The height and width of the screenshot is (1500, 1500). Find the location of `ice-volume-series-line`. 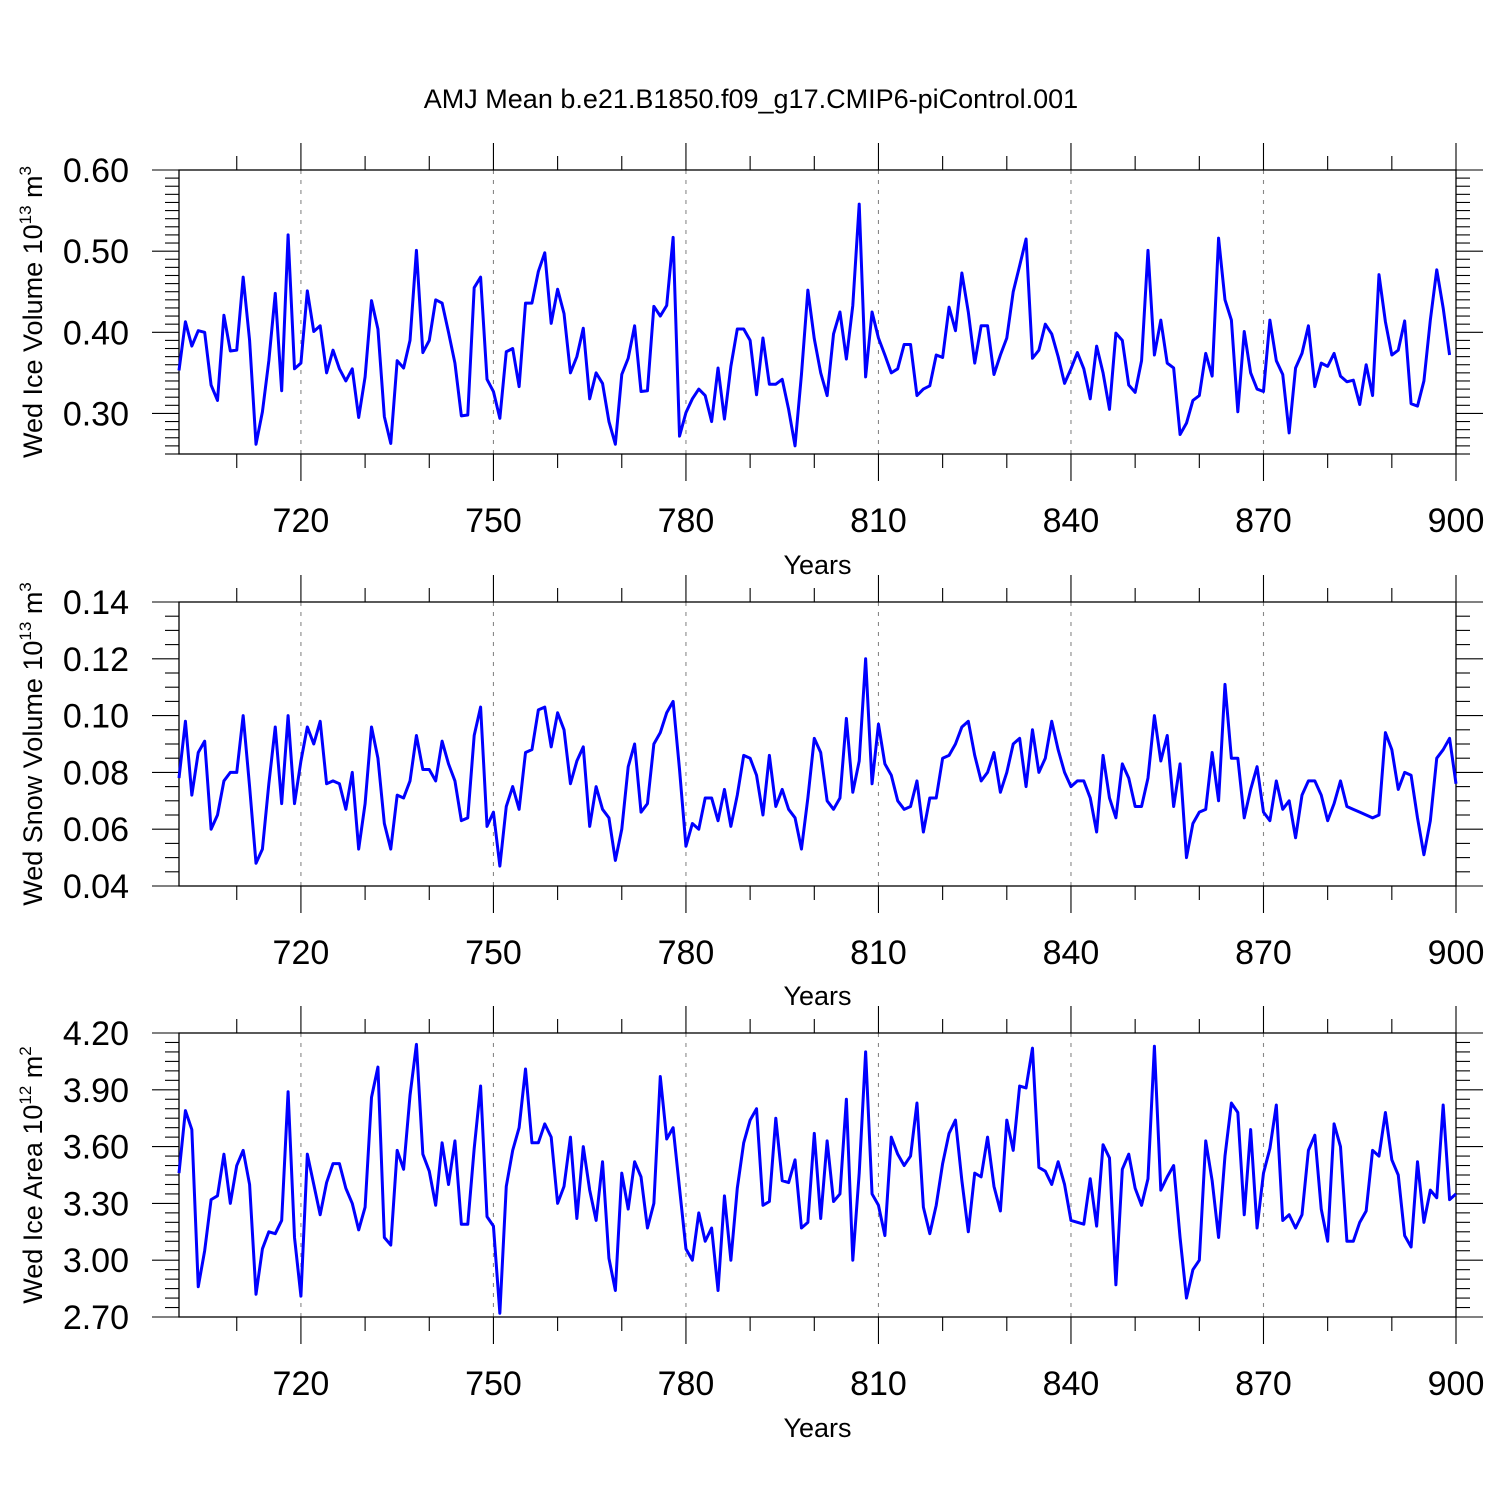

ice-volume-series-line is located at coordinates (814, 325).